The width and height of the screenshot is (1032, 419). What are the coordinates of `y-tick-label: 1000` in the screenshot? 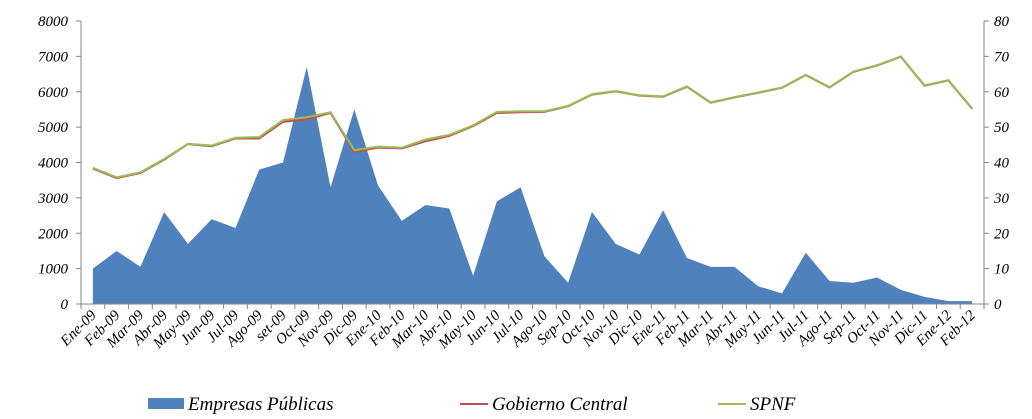 It's located at (53, 270).